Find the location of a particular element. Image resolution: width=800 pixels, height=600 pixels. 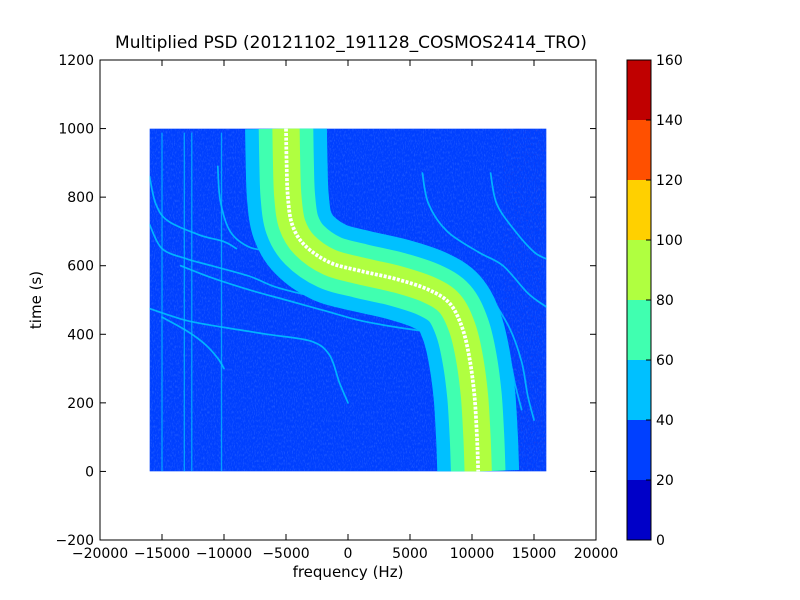

y-axis-label: time (s) is located at coordinates (36, 300).